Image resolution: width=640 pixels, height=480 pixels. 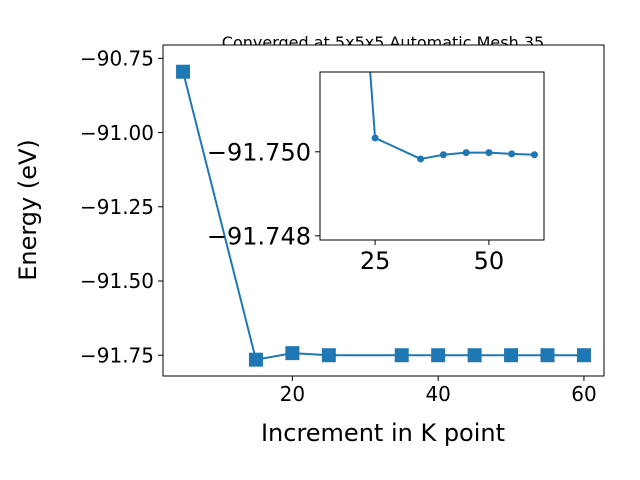 I want to click on series-line, so click(x=452, y=116).